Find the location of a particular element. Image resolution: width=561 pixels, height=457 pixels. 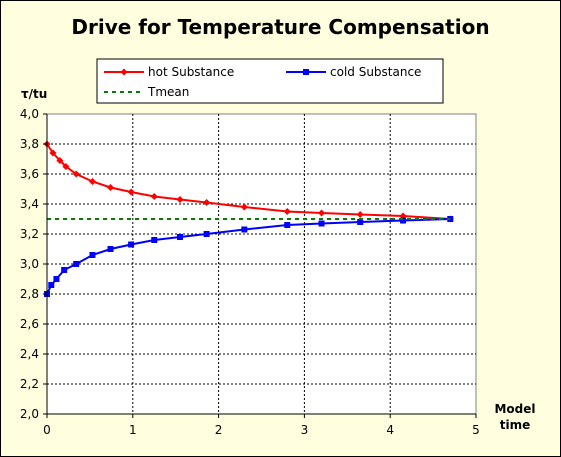

y-tick-label: 4,0 is located at coordinates (29, 114).